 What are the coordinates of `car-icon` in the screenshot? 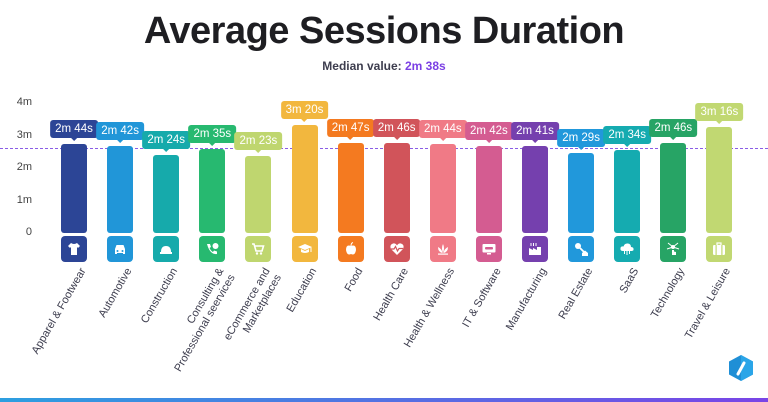 It's located at (120, 249).